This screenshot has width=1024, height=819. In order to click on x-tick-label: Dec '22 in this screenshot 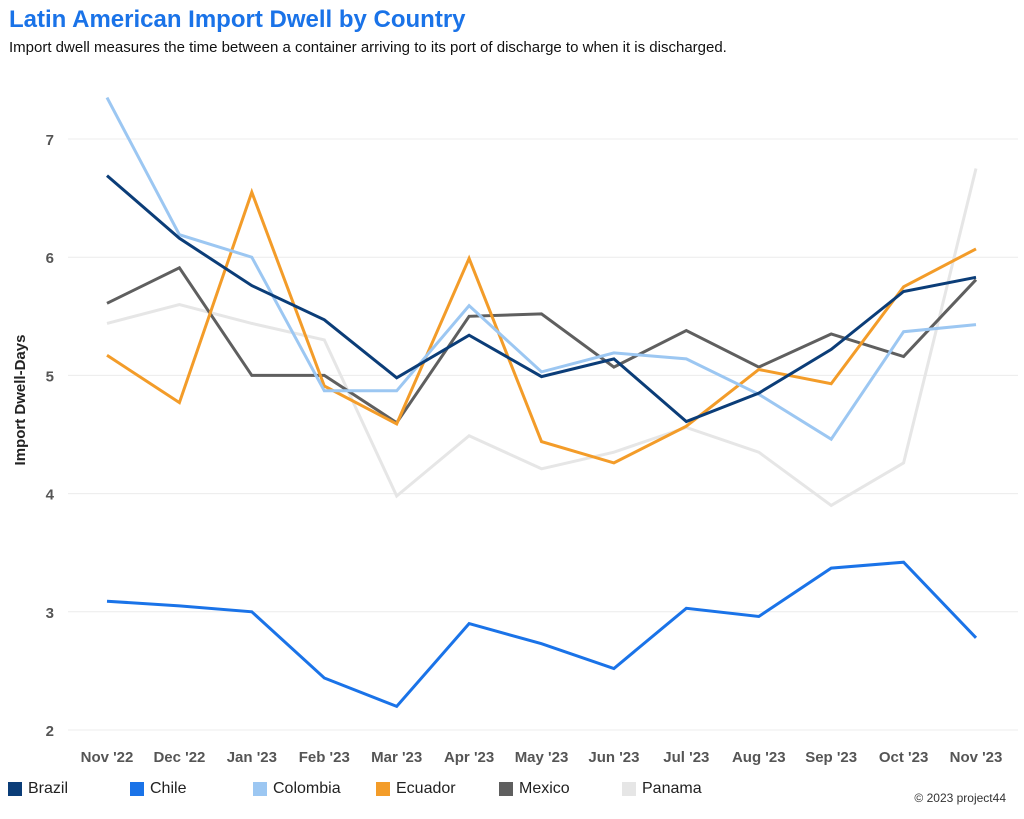, I will do `click(179, 757)`.